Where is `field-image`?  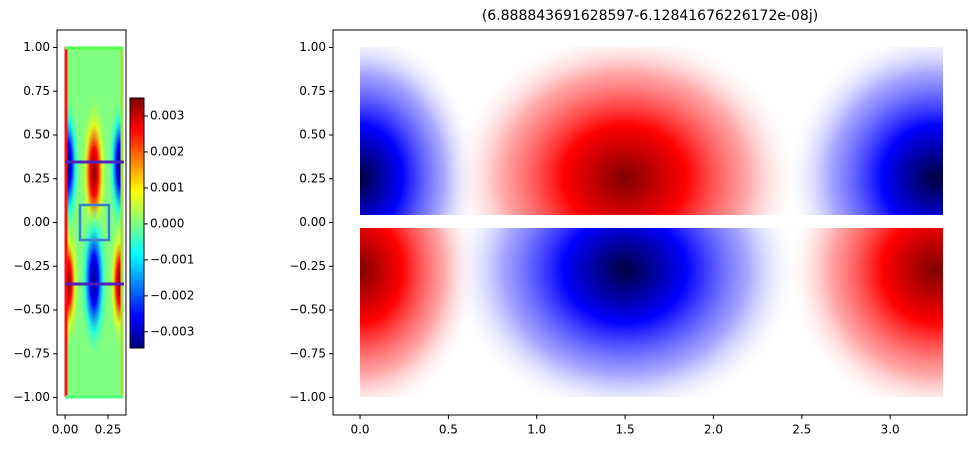
field-image is located at coordinates (93, 222).